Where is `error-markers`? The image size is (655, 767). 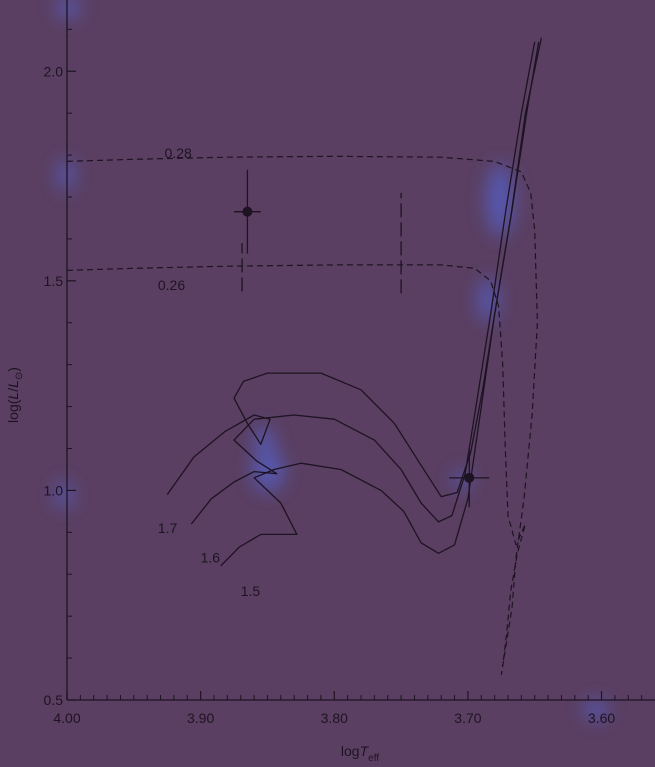 error-markers is located at coordinates (321, 243).